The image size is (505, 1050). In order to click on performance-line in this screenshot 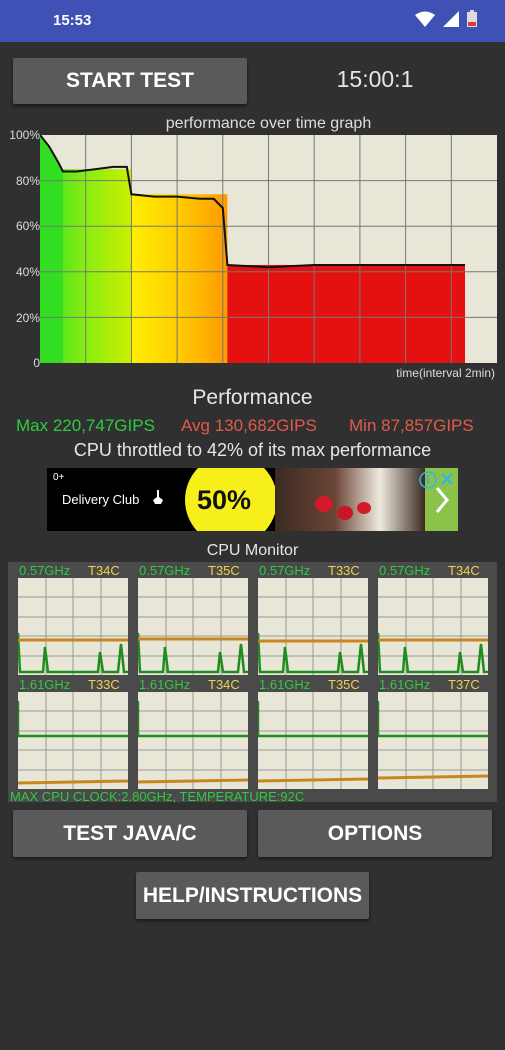, I will do `click(252, 202)`.